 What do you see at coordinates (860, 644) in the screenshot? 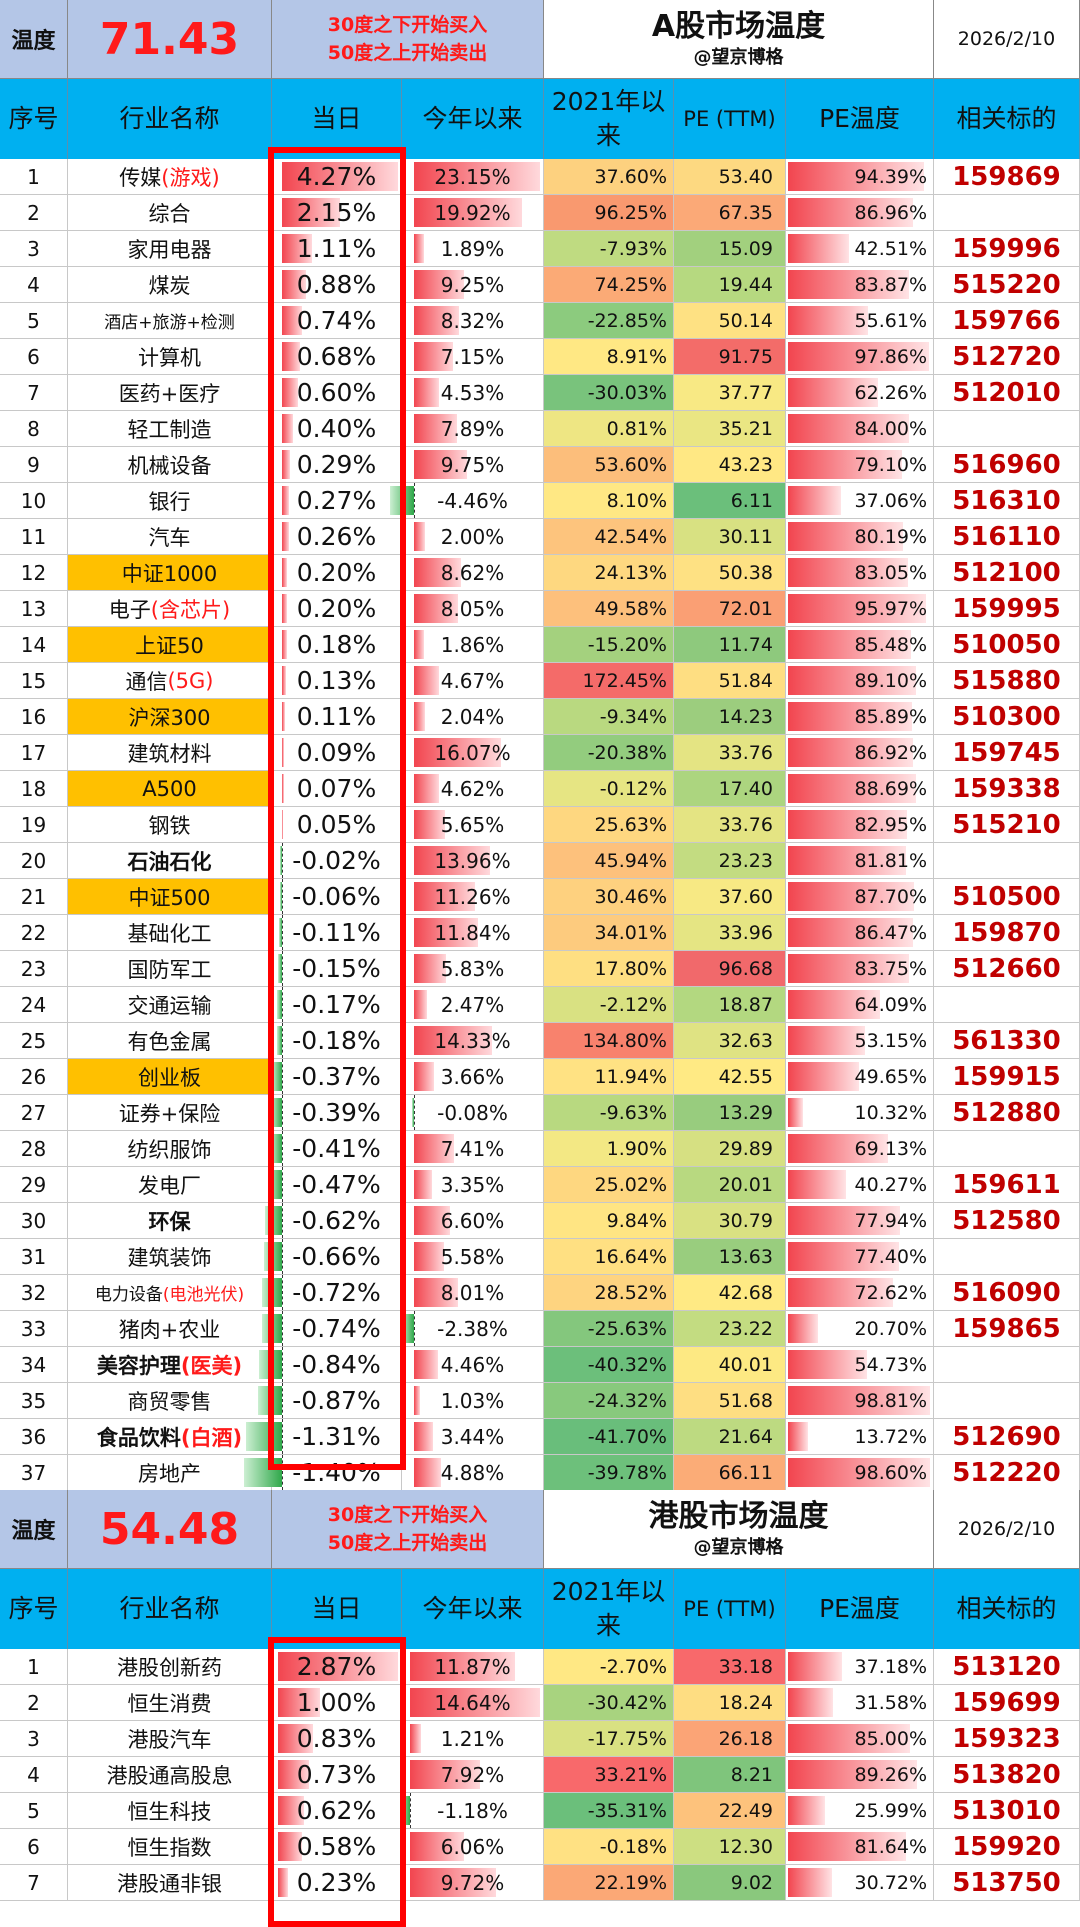
I see `pe-temperature: 85.48%` at bounding box center [860, 644].